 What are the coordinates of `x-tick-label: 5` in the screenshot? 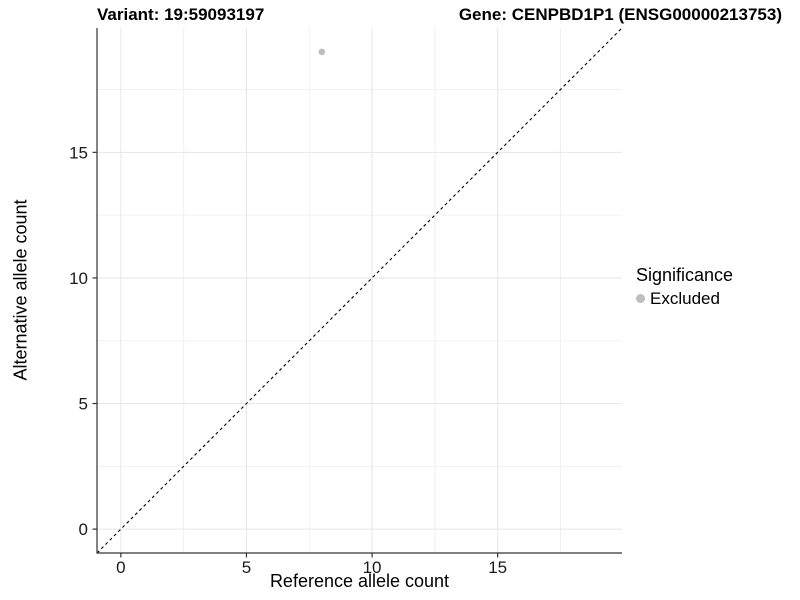 It's located at (246, 567).